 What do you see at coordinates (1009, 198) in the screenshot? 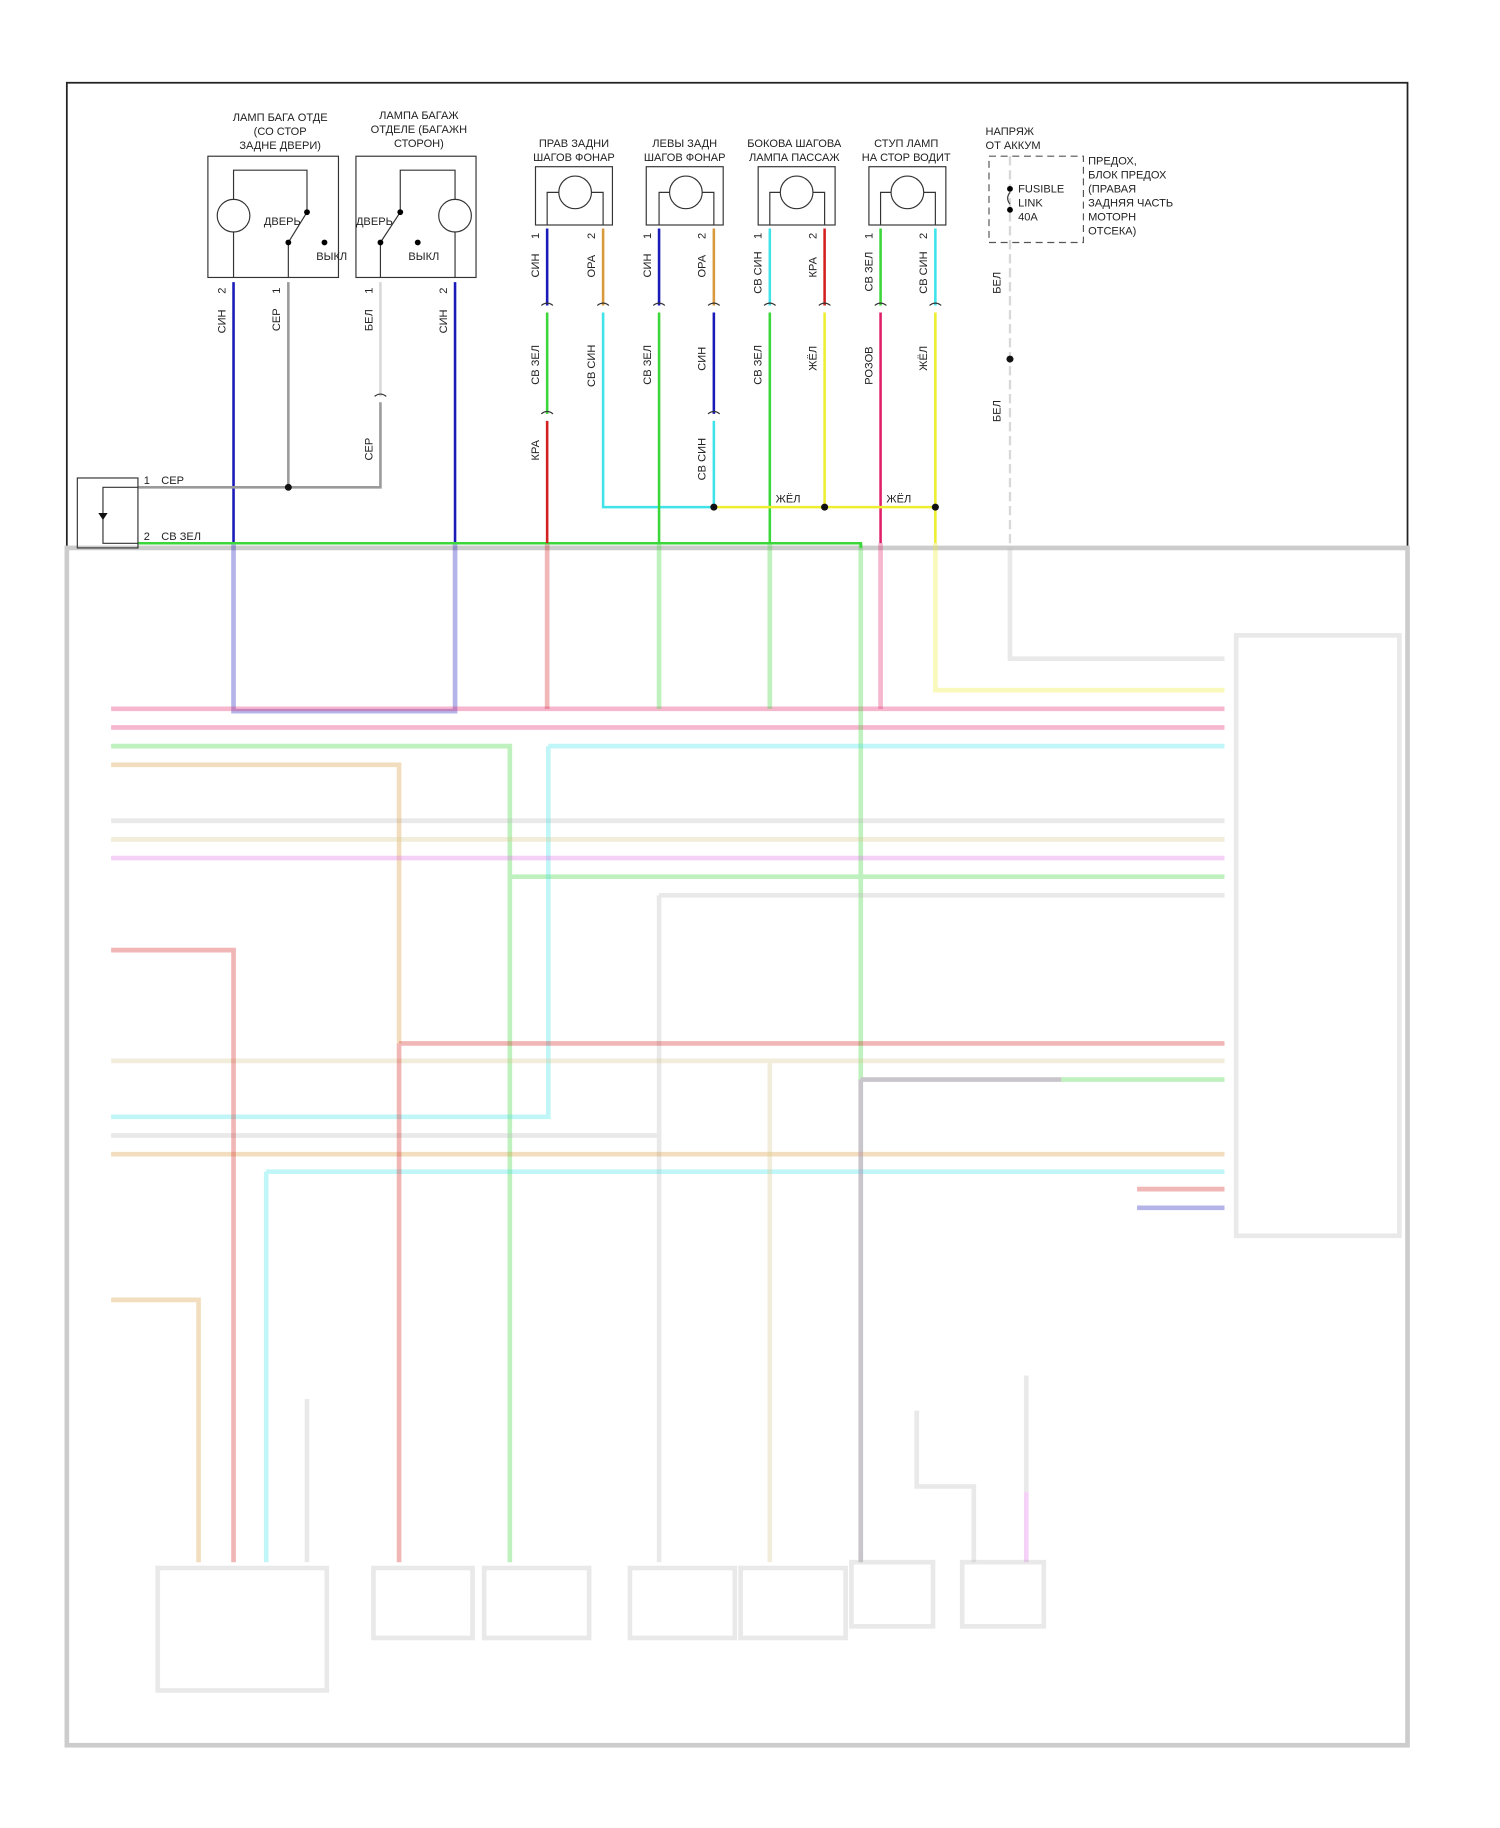
I see `fuse-icon` at bounding box center [1009, 198].